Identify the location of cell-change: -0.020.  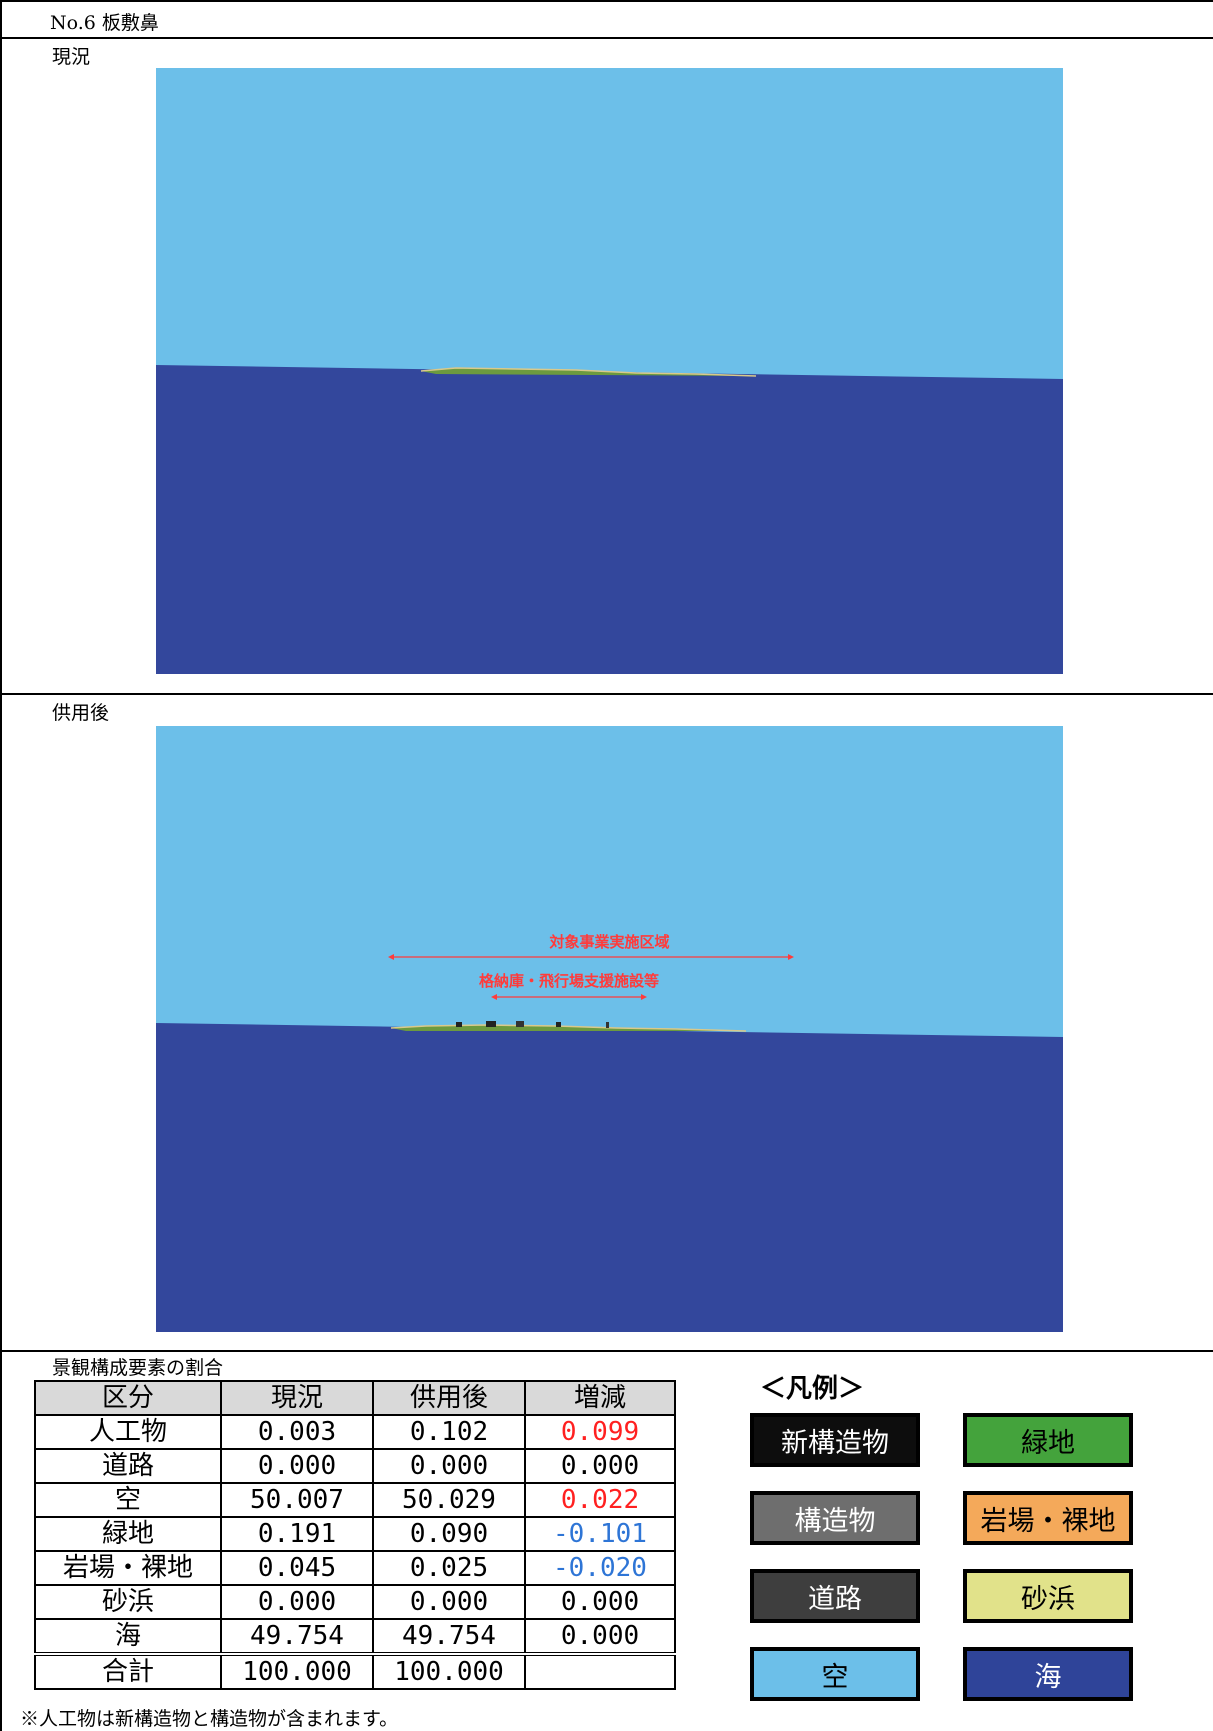
(600, 1568).